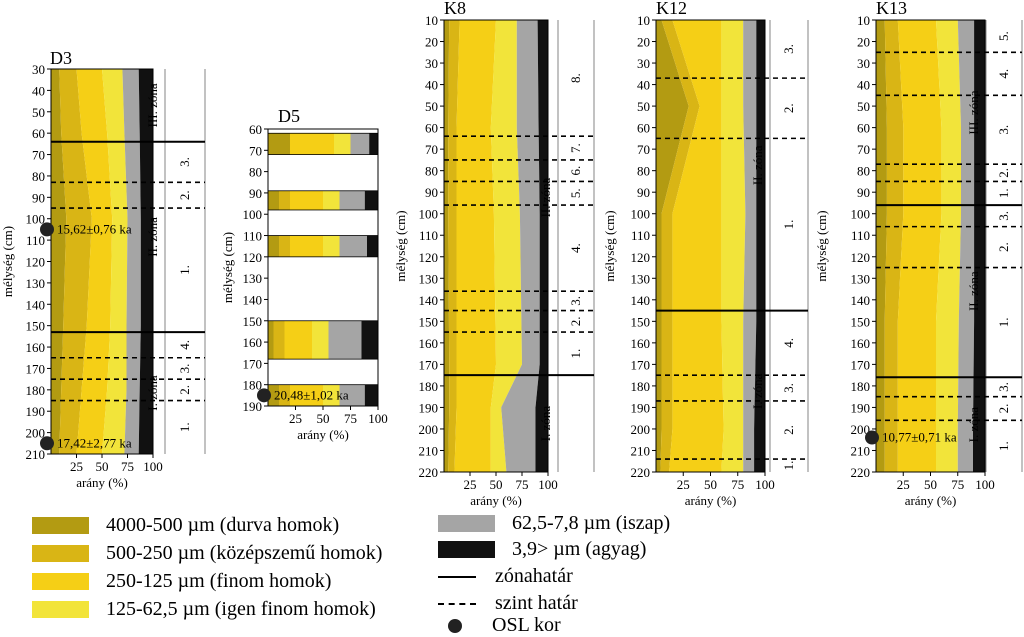  I want to click on k13-ytick-label: 110, so click(860, 235).